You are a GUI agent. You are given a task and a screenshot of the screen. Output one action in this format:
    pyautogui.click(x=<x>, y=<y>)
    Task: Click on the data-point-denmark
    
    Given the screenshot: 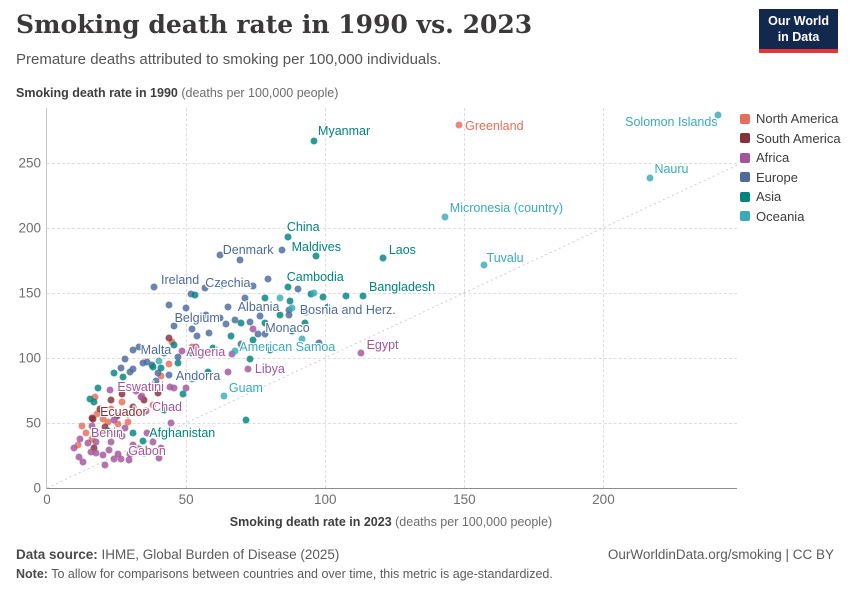 What is the action you would take?
    pyautogui.click(x=282, y=250)
    